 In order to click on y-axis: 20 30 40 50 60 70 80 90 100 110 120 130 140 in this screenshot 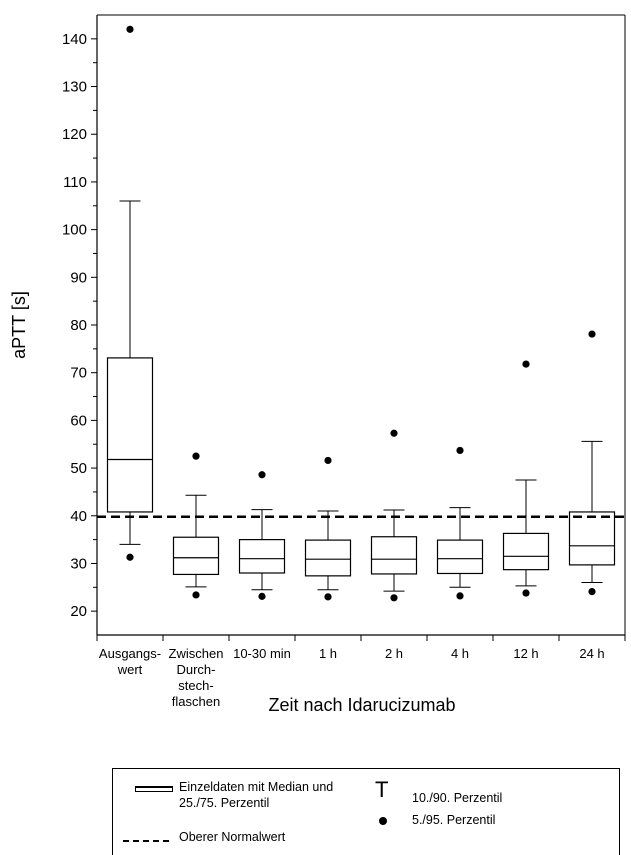, I will do `click(80, 325)`.